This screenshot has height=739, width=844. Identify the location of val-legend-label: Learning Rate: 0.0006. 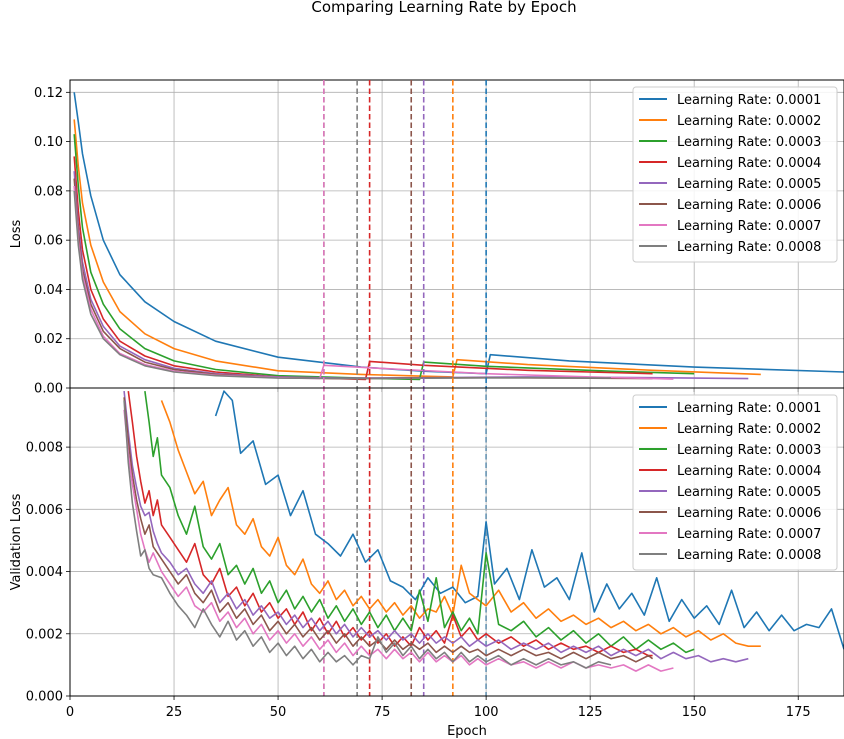
(749, 513).